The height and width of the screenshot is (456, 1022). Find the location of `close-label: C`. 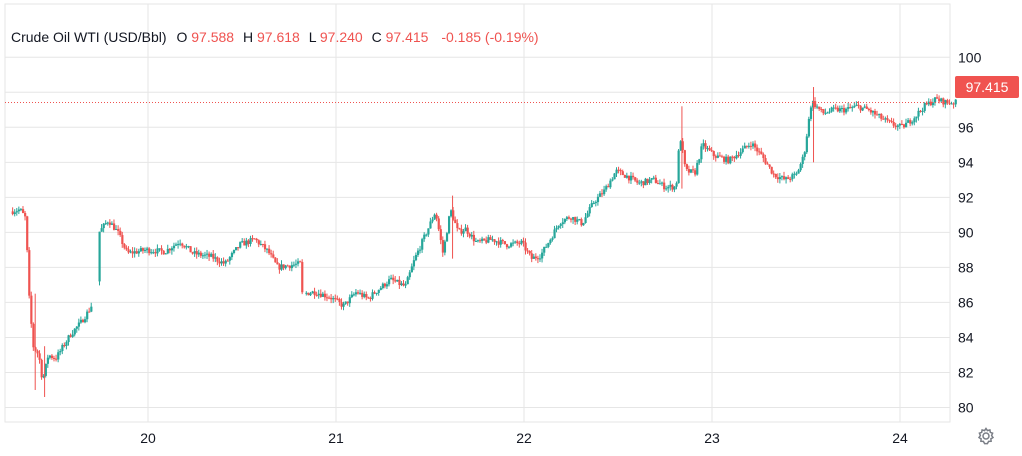

close-label: C is located at coordinates (376, 37).